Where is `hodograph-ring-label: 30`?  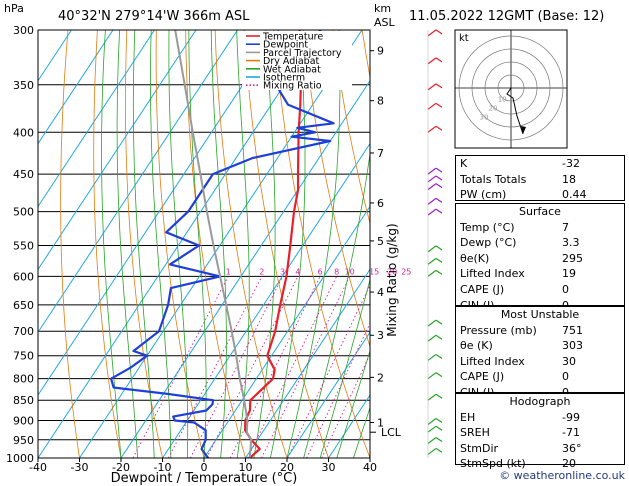 hodograph-ring-label: 30 is located at coordinates (484, 118).